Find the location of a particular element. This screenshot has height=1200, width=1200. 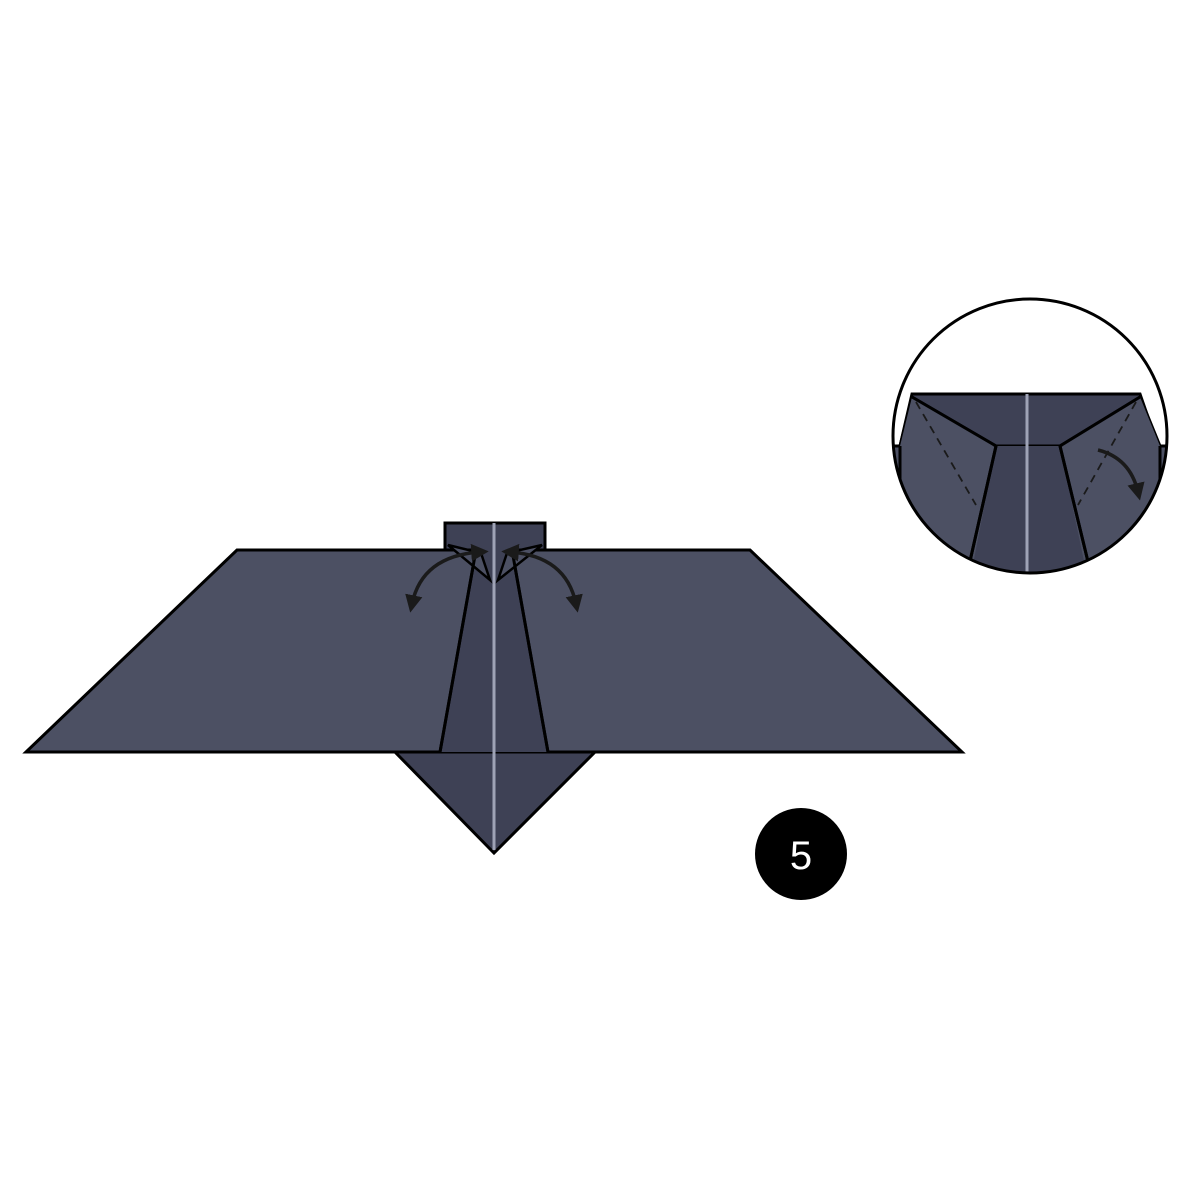

step-number: 5 is located at coordinates (801, 856).